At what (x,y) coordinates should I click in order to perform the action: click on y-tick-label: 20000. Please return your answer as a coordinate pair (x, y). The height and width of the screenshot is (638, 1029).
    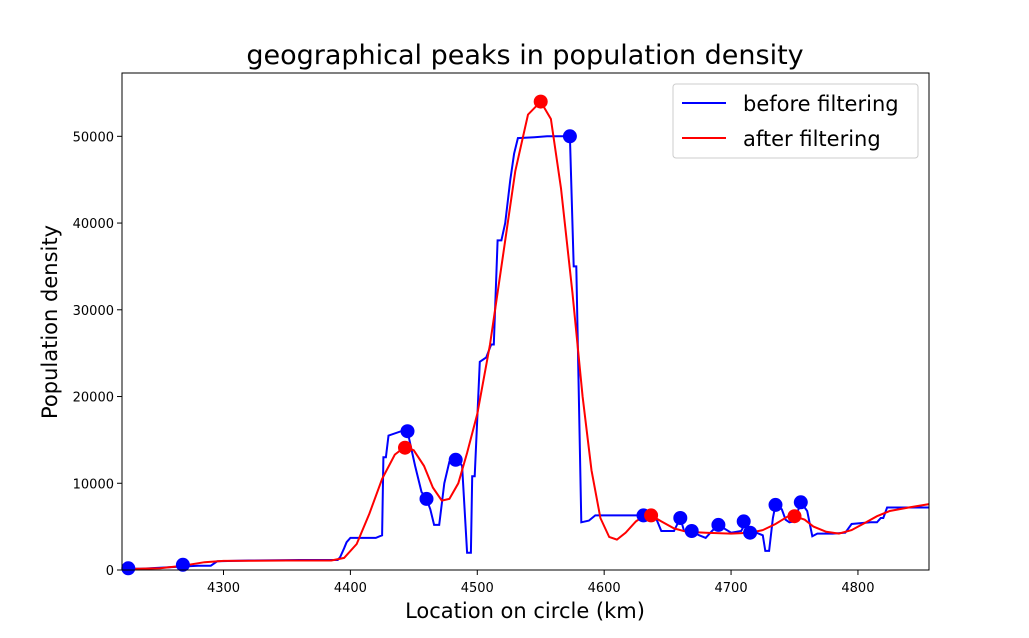
    Looking at the image, I should click on (93, 398).